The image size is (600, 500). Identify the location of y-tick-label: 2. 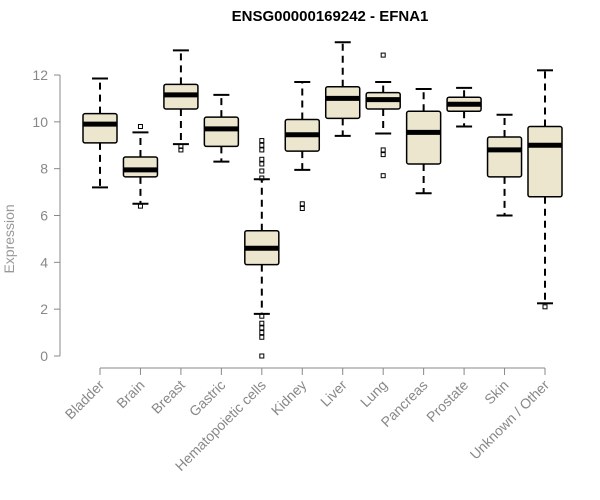
(44, 309).